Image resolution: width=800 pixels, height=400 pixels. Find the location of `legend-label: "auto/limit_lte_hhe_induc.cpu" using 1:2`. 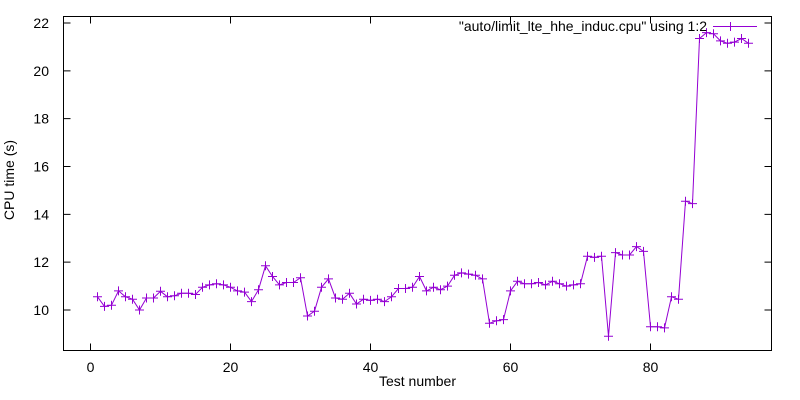

legend-label: "auto/limit_lte_hhe_induc.cpu" using 1:2 is located at coordinates (583, 26).